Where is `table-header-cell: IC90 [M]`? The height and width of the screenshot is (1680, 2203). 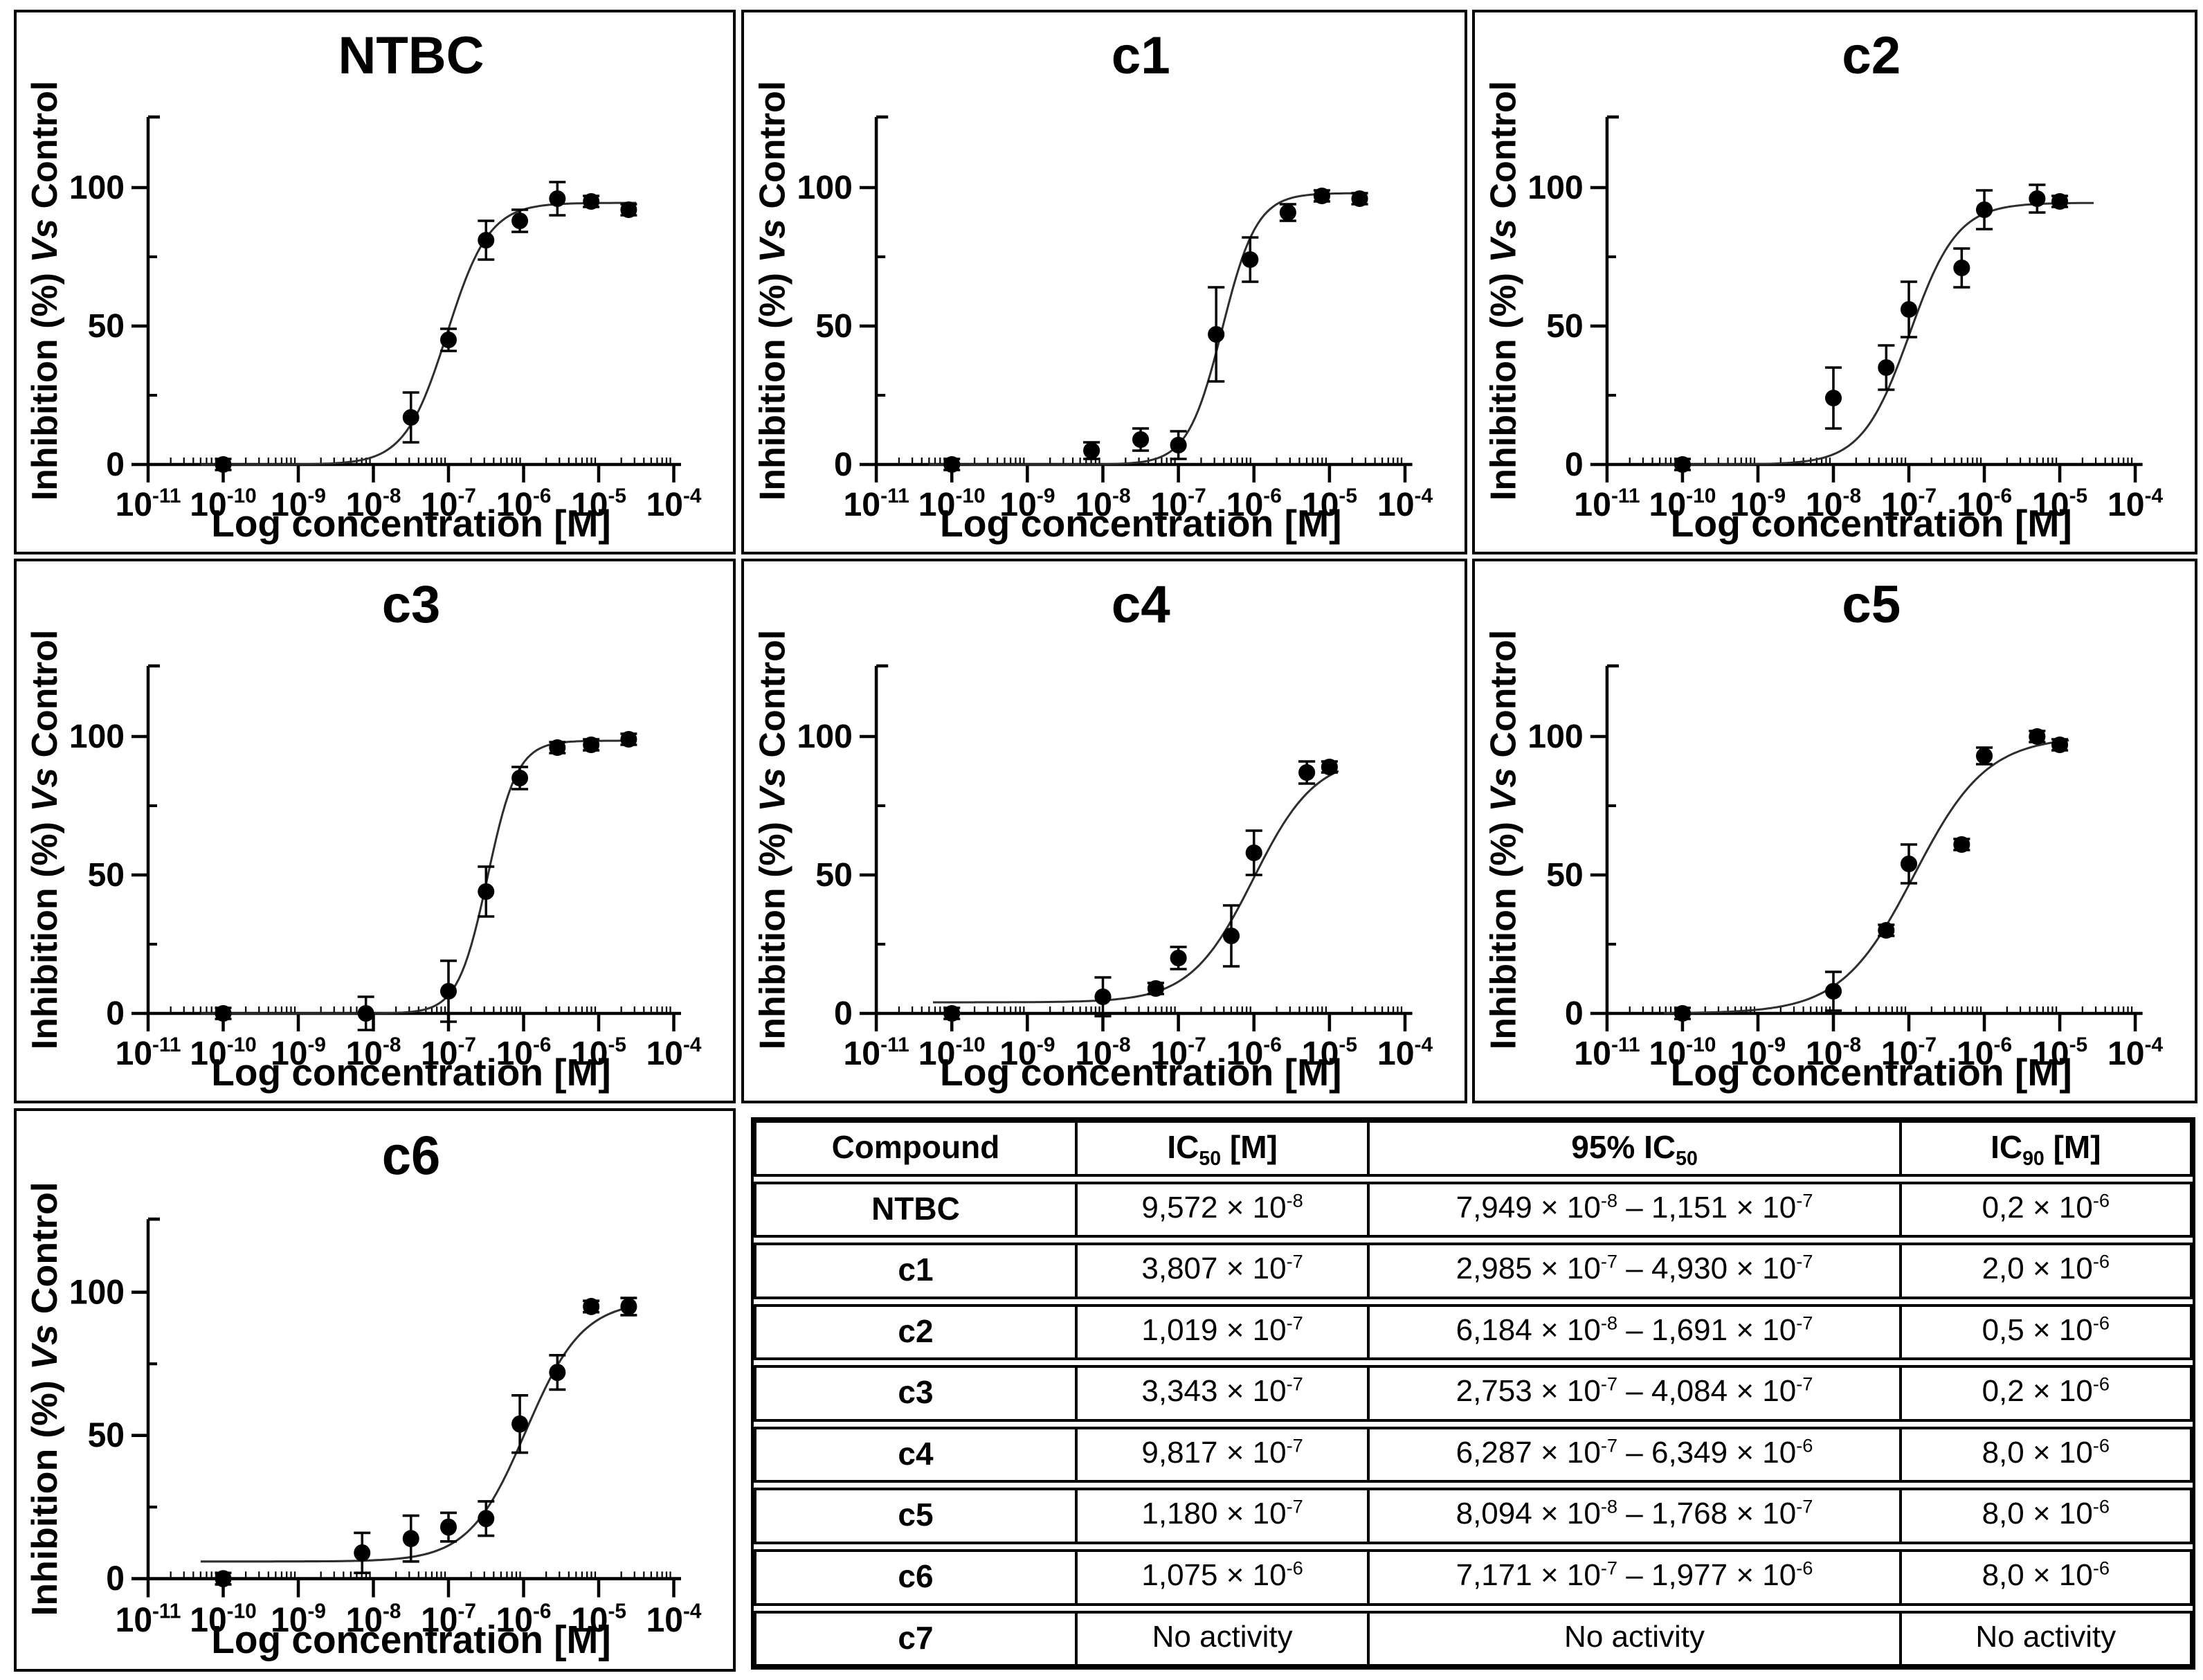 table-header-cell: IC90 [M] is located at coordinates (2046, 1150).